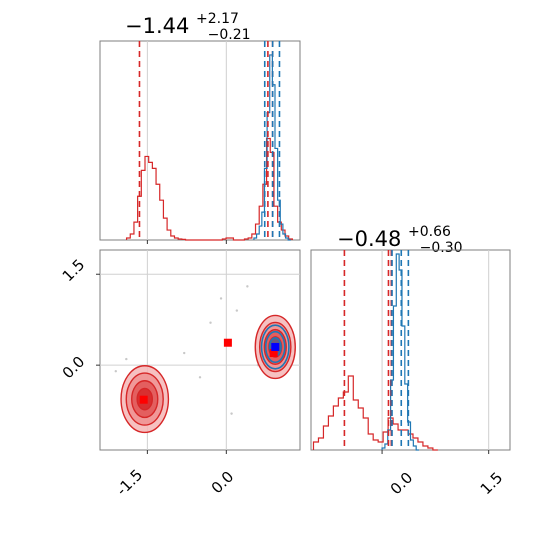 The image size is (550, 550). Describe the element at coordinates (492, 484) in the screenshot. I see `xtick-label-p2-1: 1.5` at that location.